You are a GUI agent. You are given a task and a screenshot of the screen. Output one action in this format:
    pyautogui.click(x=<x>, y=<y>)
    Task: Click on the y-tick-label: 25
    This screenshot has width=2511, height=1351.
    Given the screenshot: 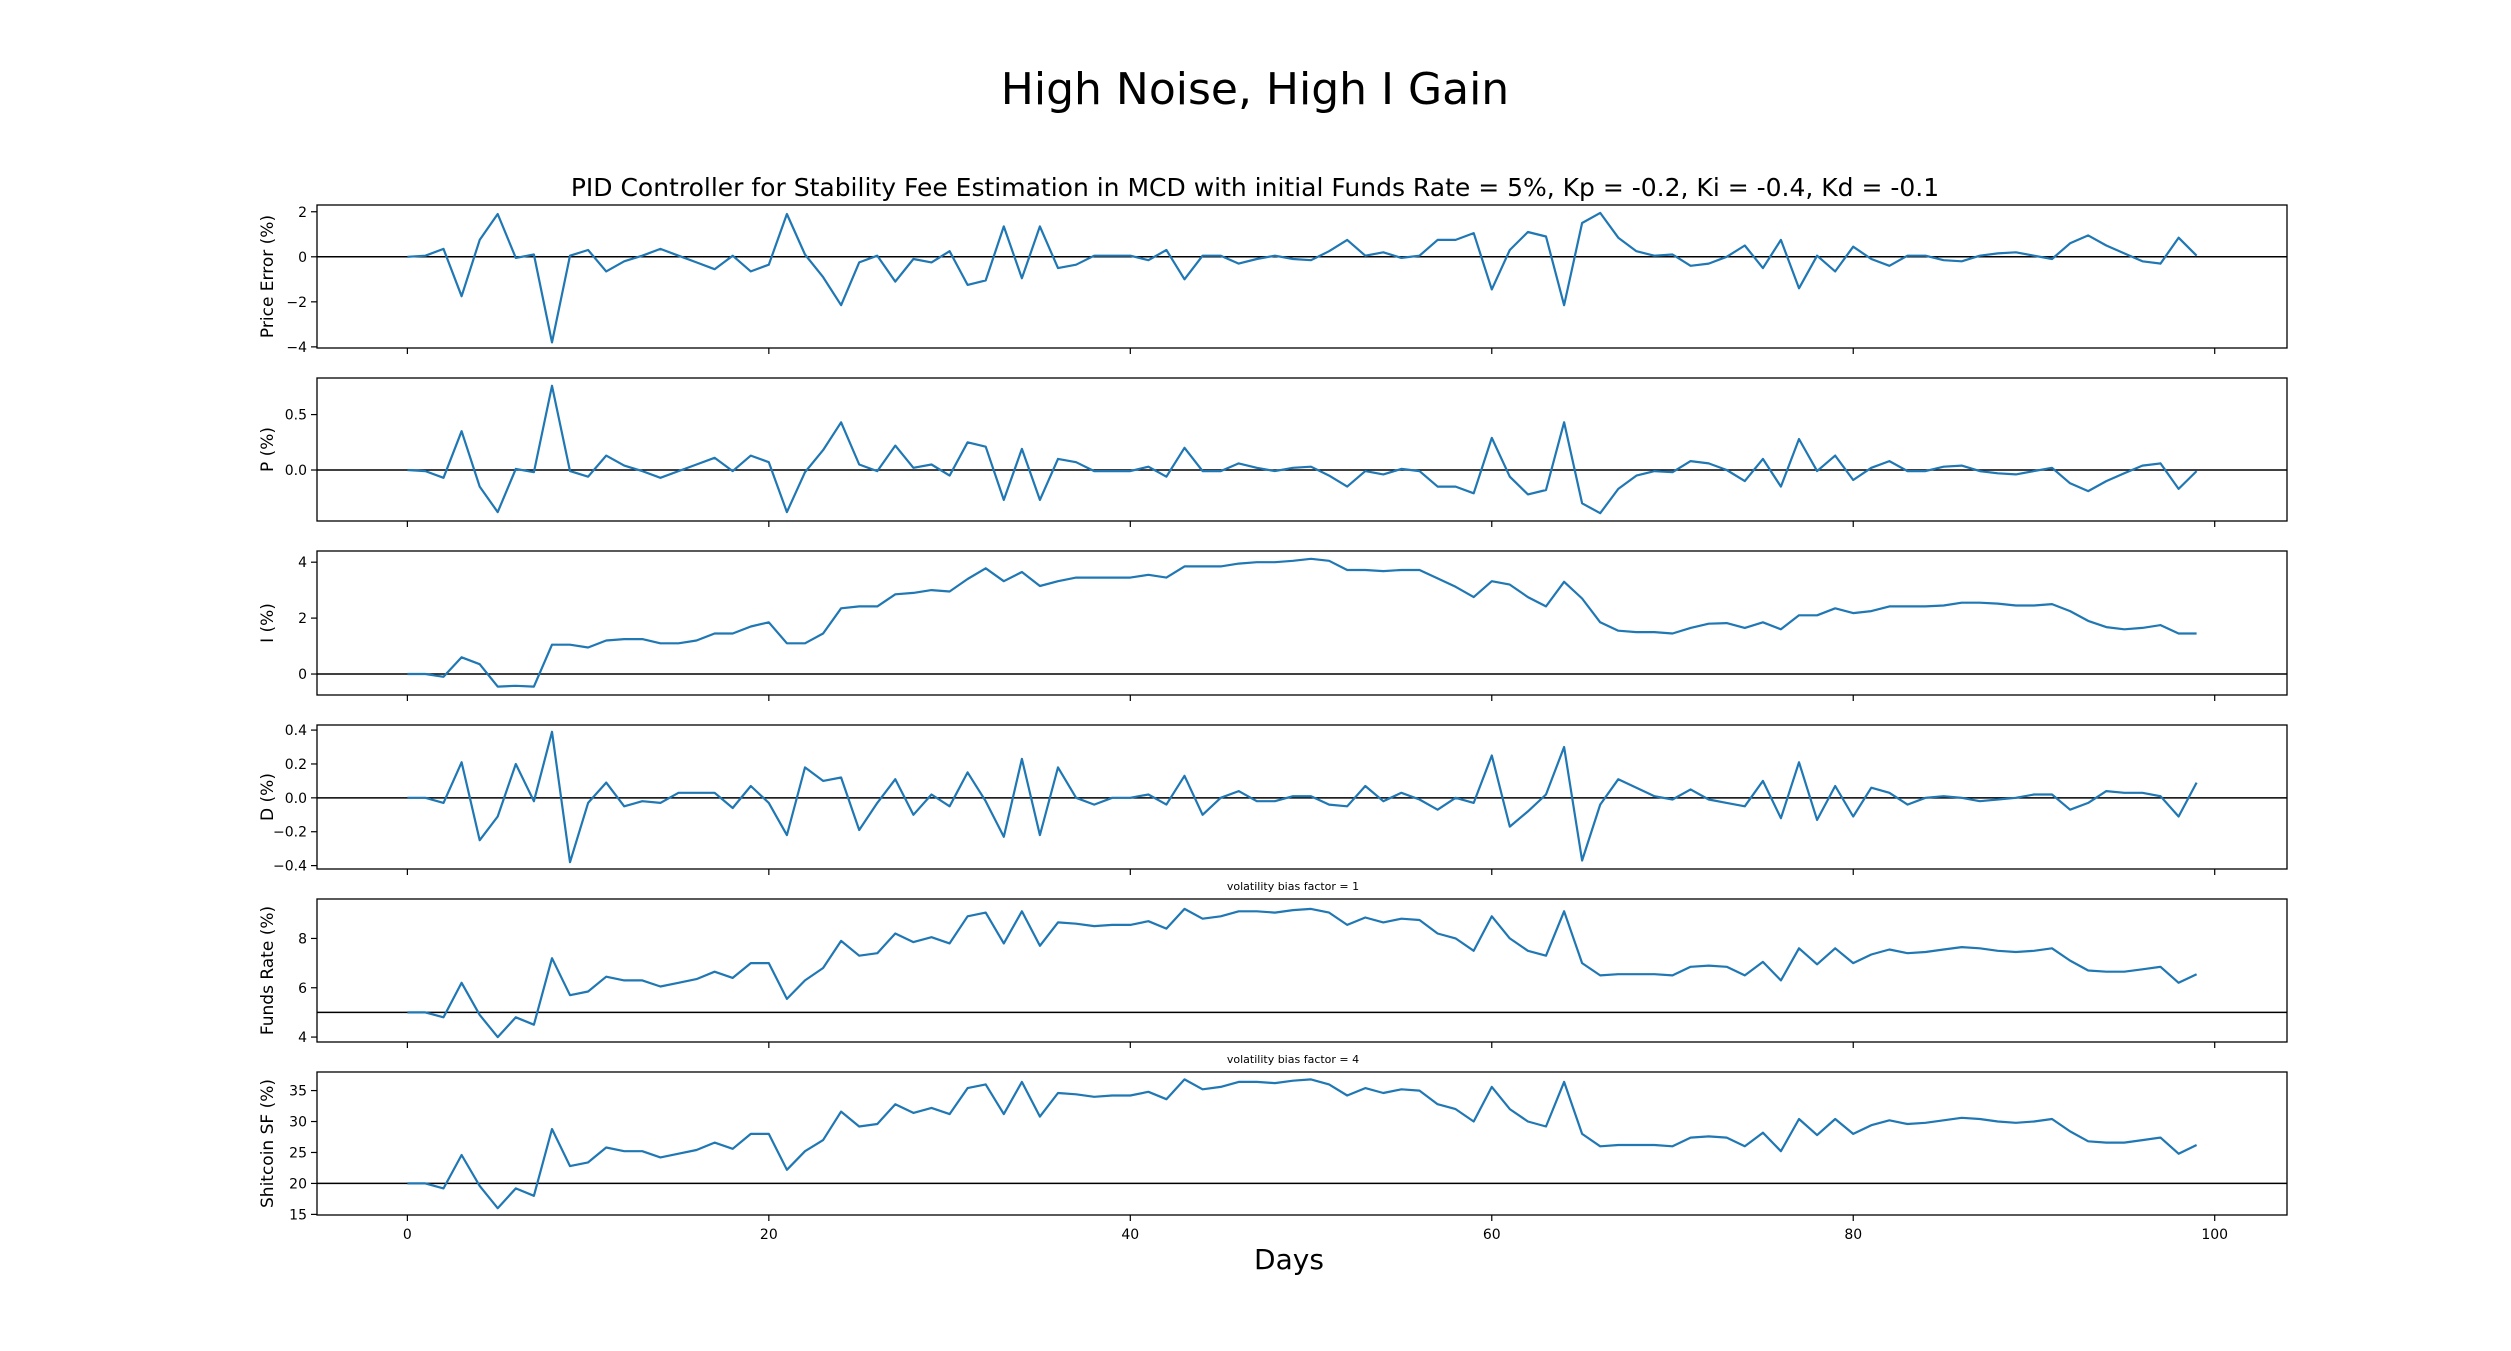 What is the action you would take?
    pyautogui.click(x=298, y=1153)
    